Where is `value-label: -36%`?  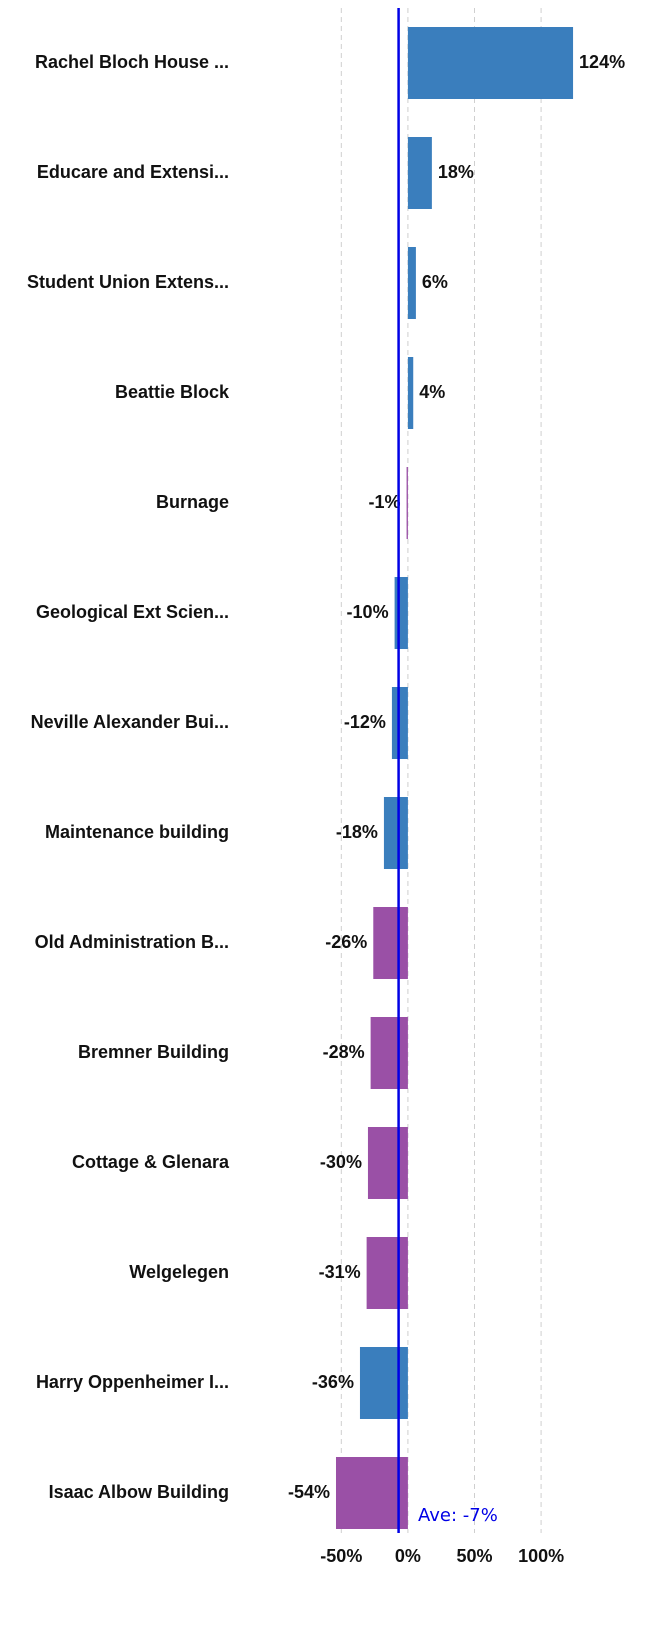
value-label: -36% is located at coordinates (333, 1382).